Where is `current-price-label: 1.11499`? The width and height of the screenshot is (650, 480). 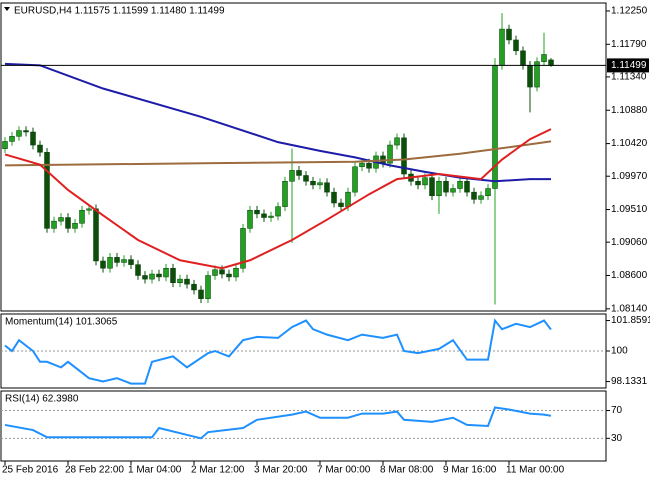 current-price-label: 1.11499 is located at coordinates (629, 65).